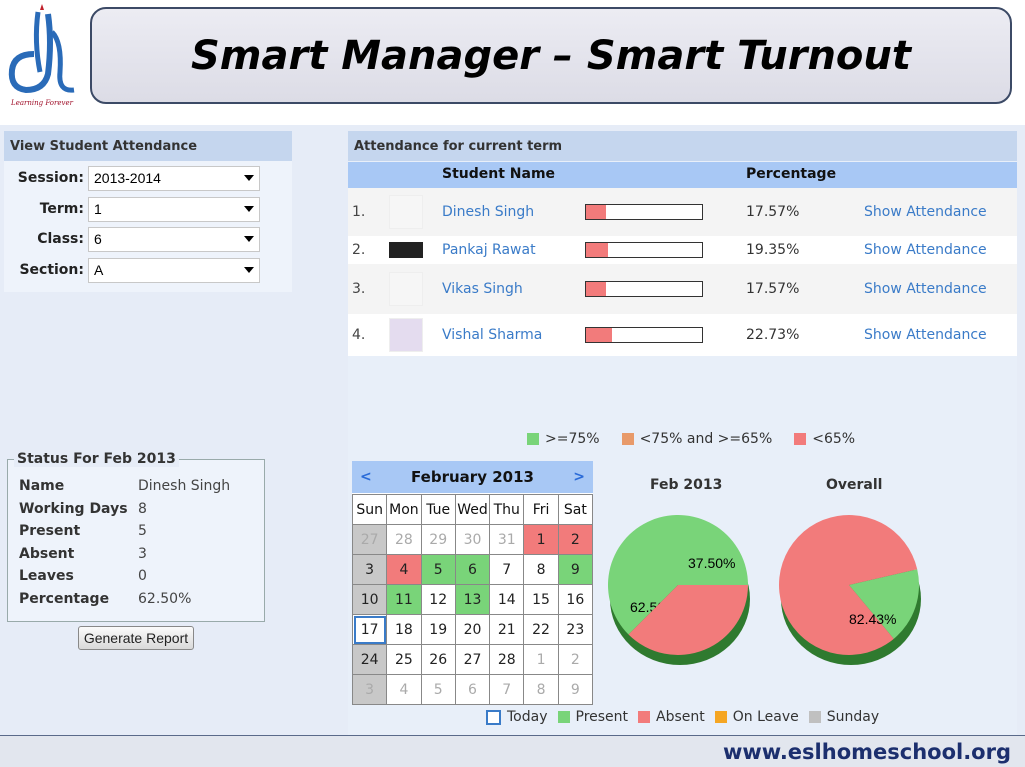 Image resolution: width=1025 pixels, height=767 pixels. Describe the element at coordinates (438, 509) in the screenshot. I see `weekday-header: Tue` at that location.